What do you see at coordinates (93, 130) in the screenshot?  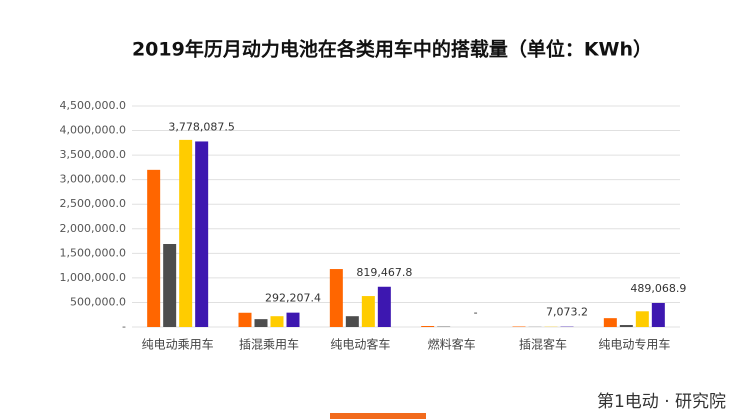 I see `y-tick-label: 4,000,000.0` at bounding box center [93, 130].